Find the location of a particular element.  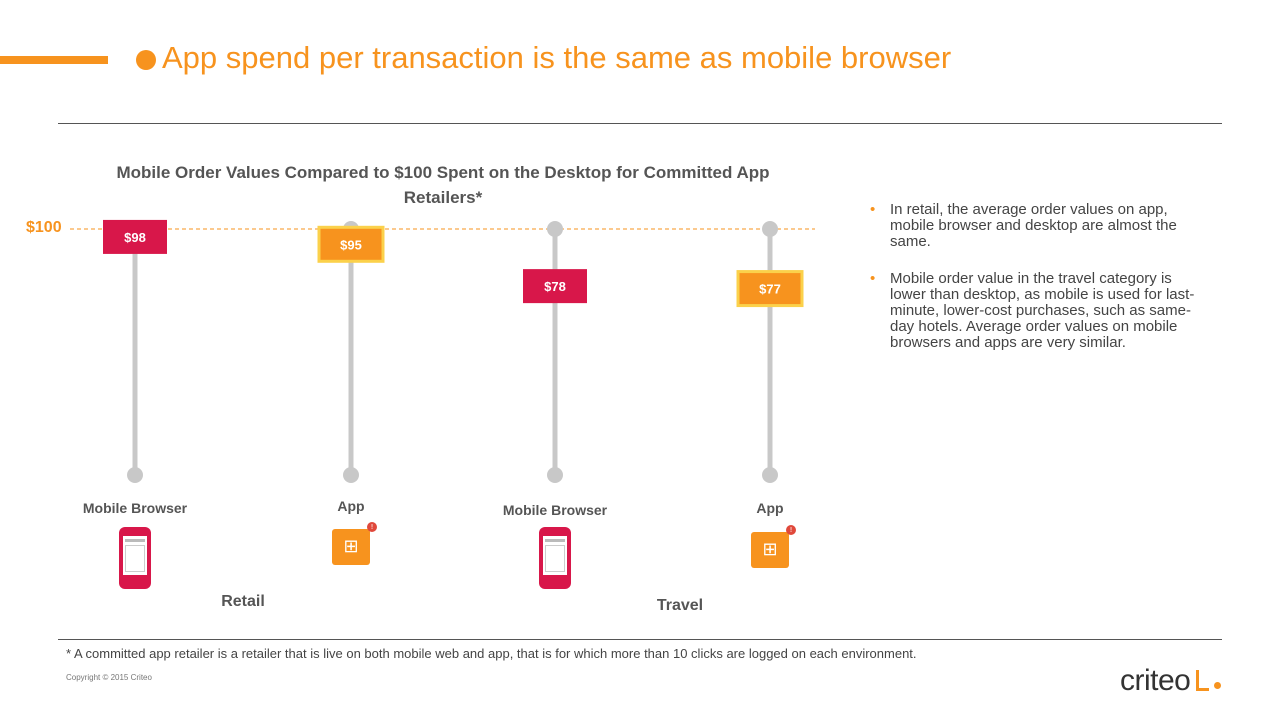

logo-corner-mark is located at coordinates (1202, 680).